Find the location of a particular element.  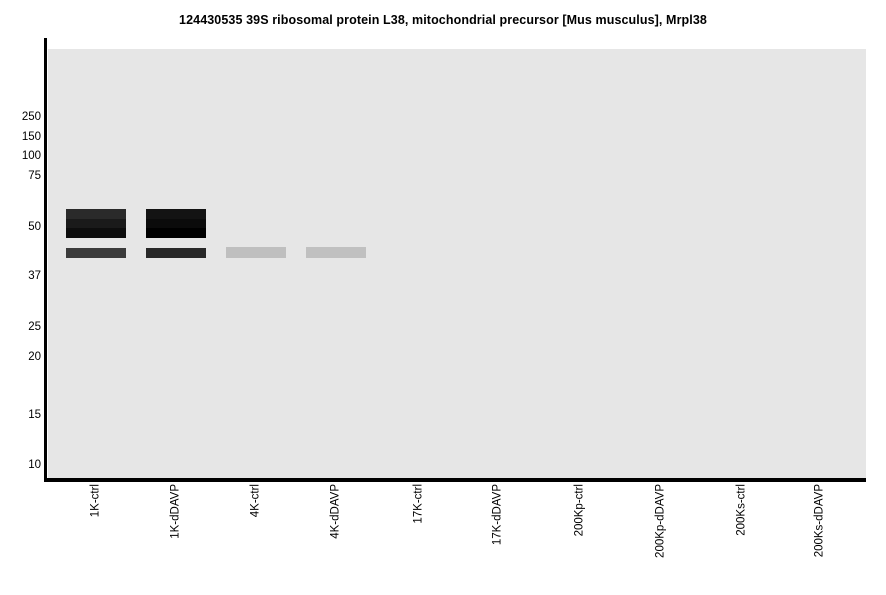

lane-label: 4K-ctrl is located at coordinates (255, 501).